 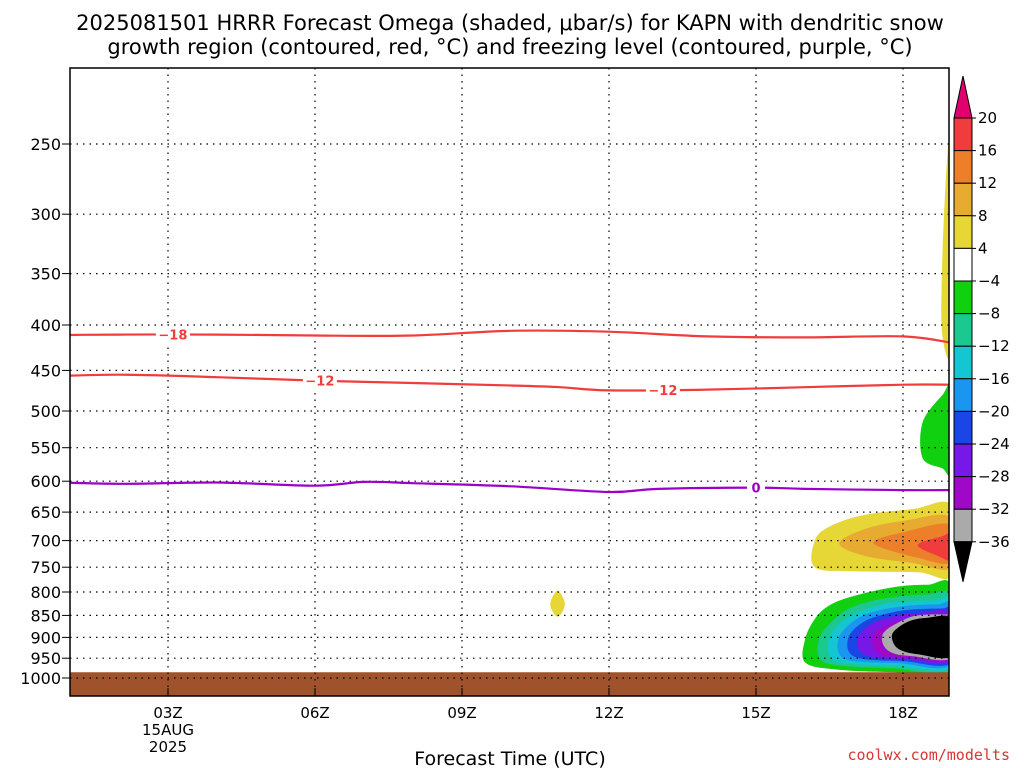 What do you see at coordinates (983, 216) in the screenshot?
I see `colorbar-tick-label-3: 8` at bounding box center [983, 216].